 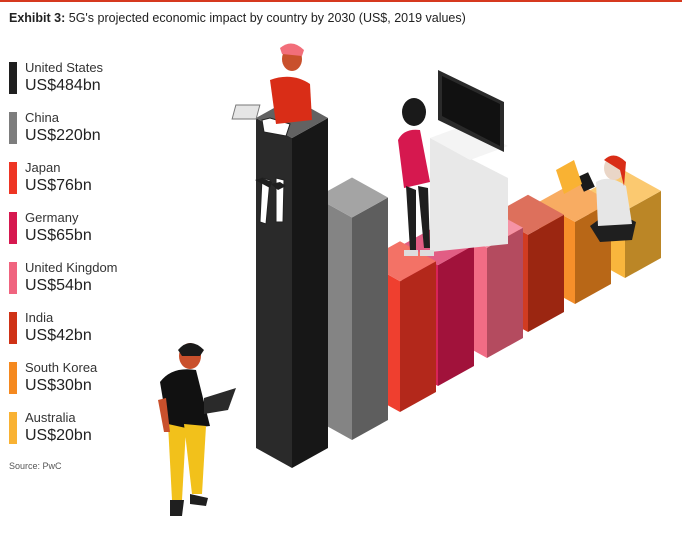 I want to click on legend-value-label: US$30bn, so click(x=58, y=385).